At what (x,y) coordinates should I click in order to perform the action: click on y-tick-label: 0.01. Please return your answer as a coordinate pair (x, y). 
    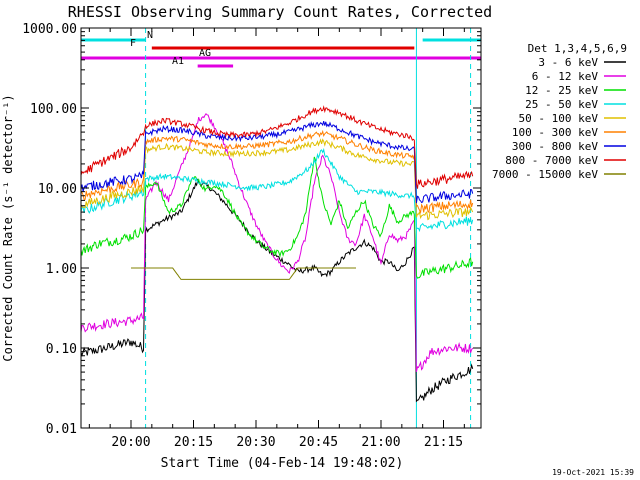
    Looking at the image, I should click on (61, 429).